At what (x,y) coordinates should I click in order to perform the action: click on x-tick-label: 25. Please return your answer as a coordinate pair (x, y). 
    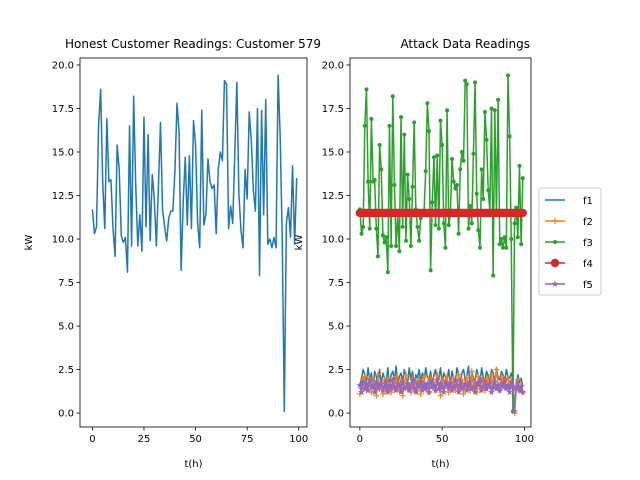
    Looking at the image, I should click on (144, 439).